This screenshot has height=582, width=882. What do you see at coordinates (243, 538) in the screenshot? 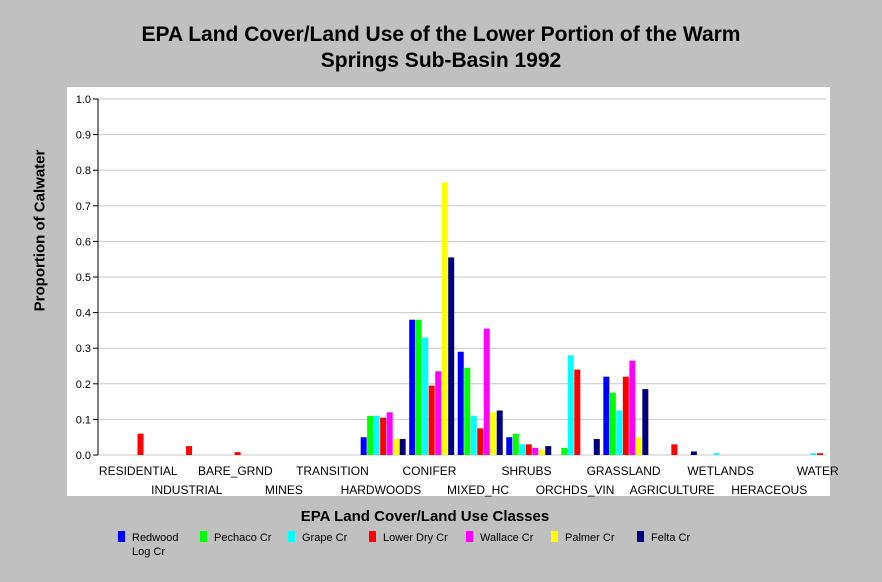
I see `legend-label: Pechaco Cr` at bounding box center [243, 538].